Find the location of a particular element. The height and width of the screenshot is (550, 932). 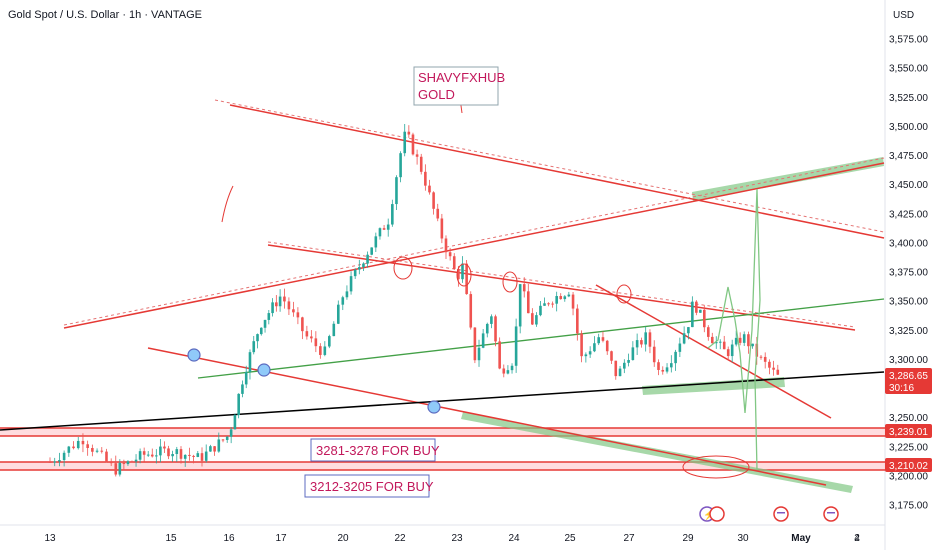

y-tick-label: 3,400.00 is located at coordinates (908, 243).